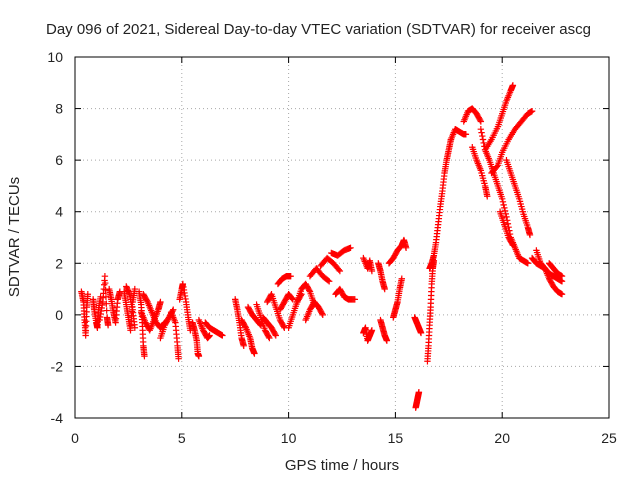 This screenshot has width=640, height=480. Describe the element at coordinates (59, 315) in the screenshot. I see `y-tick-label: 0` at that location.